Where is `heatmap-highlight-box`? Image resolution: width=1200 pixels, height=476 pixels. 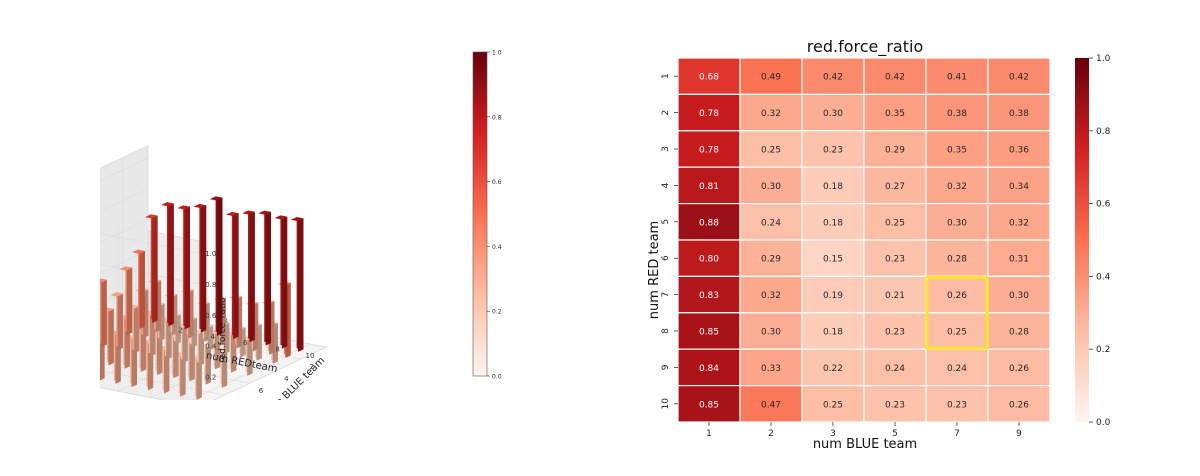
heatmap-highlight-box is located at coordinates (957, 312).